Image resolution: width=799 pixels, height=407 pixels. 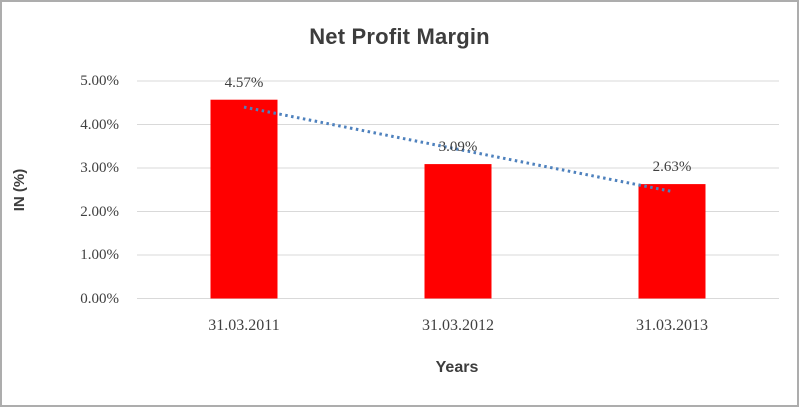 I want to click on y-tick-label: 5.00%, so click(x=99, y=81).